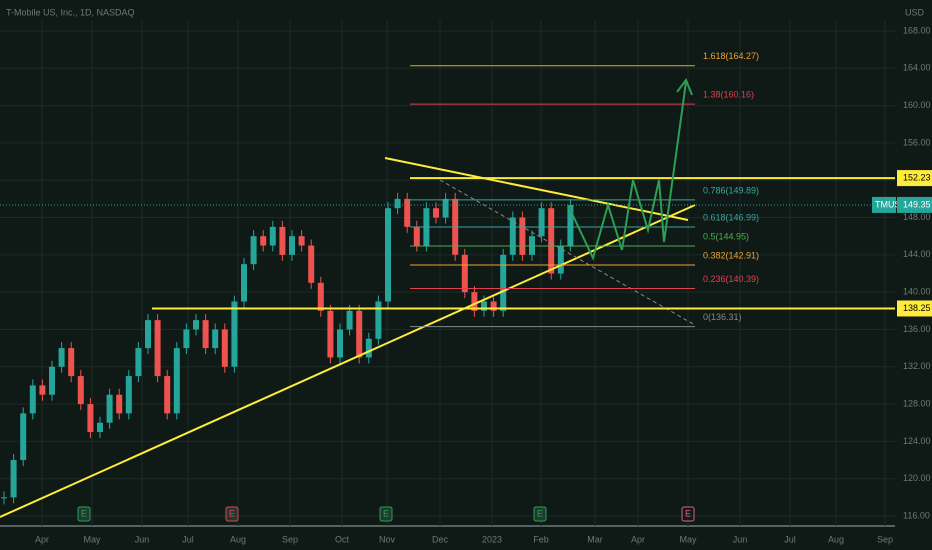  I want to click on fib-label: 0(136.31), so click(722, 317).